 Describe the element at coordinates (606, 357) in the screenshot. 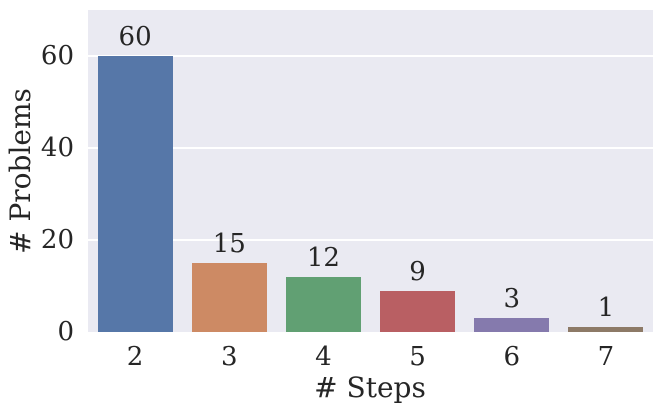

I see `x-tick-label: 7` at that location.